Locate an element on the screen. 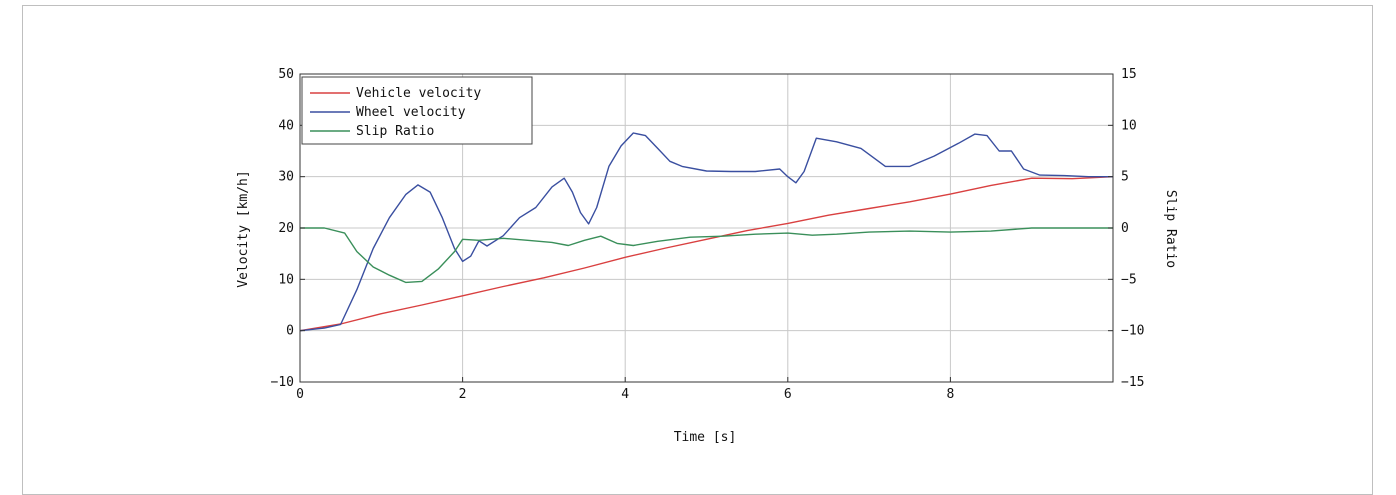 The width and height of the screenshot is (1396, 495). x-tick-label: 4 is located at coordinates (625, 394).